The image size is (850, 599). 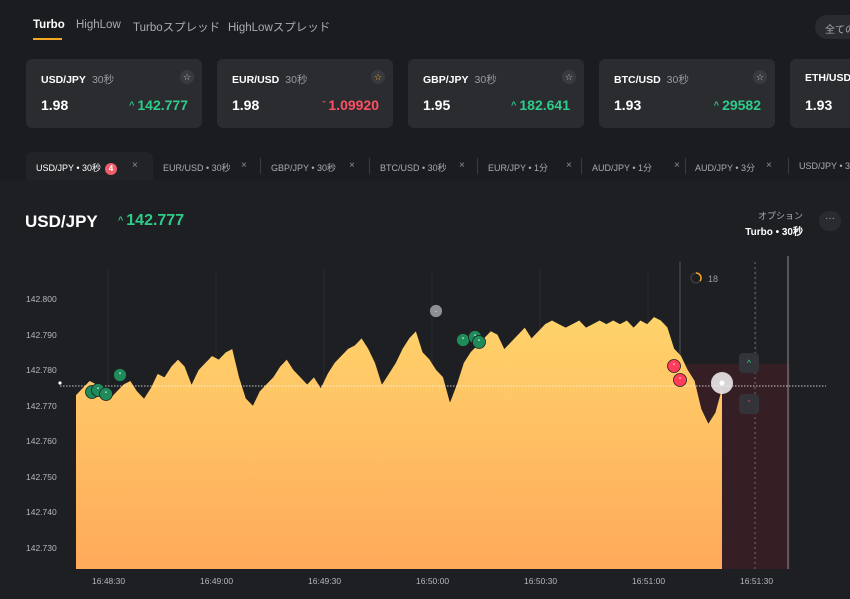 I want to click on tab-label: USD/JPY • 3, so click(x=824, y=166).